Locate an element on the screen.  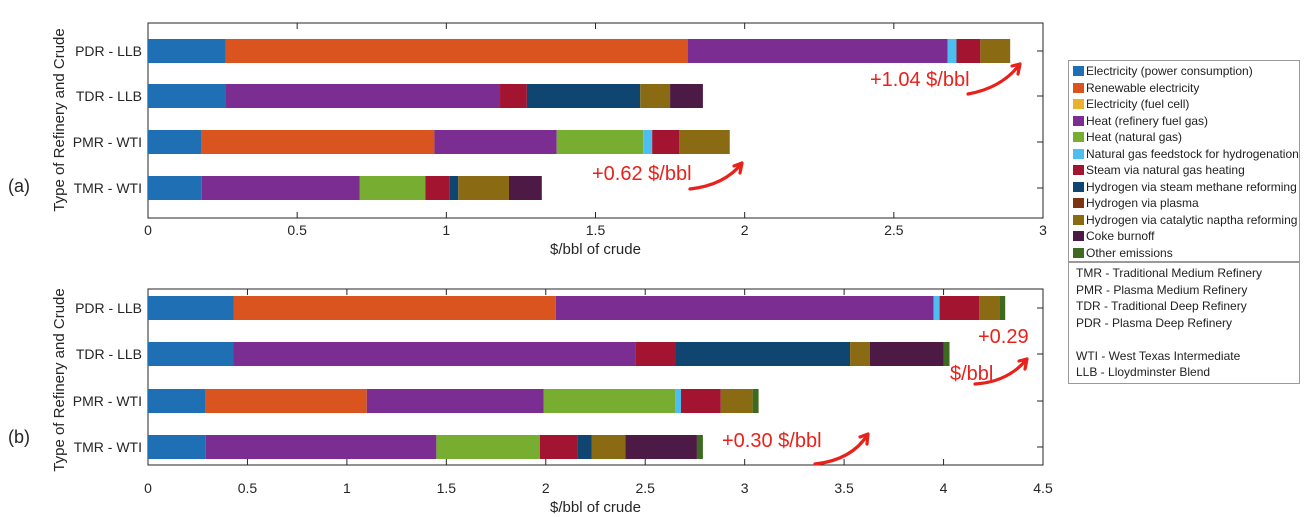
increase-annotation: +0.62 $/bbl is located at coordinates (642, 174).